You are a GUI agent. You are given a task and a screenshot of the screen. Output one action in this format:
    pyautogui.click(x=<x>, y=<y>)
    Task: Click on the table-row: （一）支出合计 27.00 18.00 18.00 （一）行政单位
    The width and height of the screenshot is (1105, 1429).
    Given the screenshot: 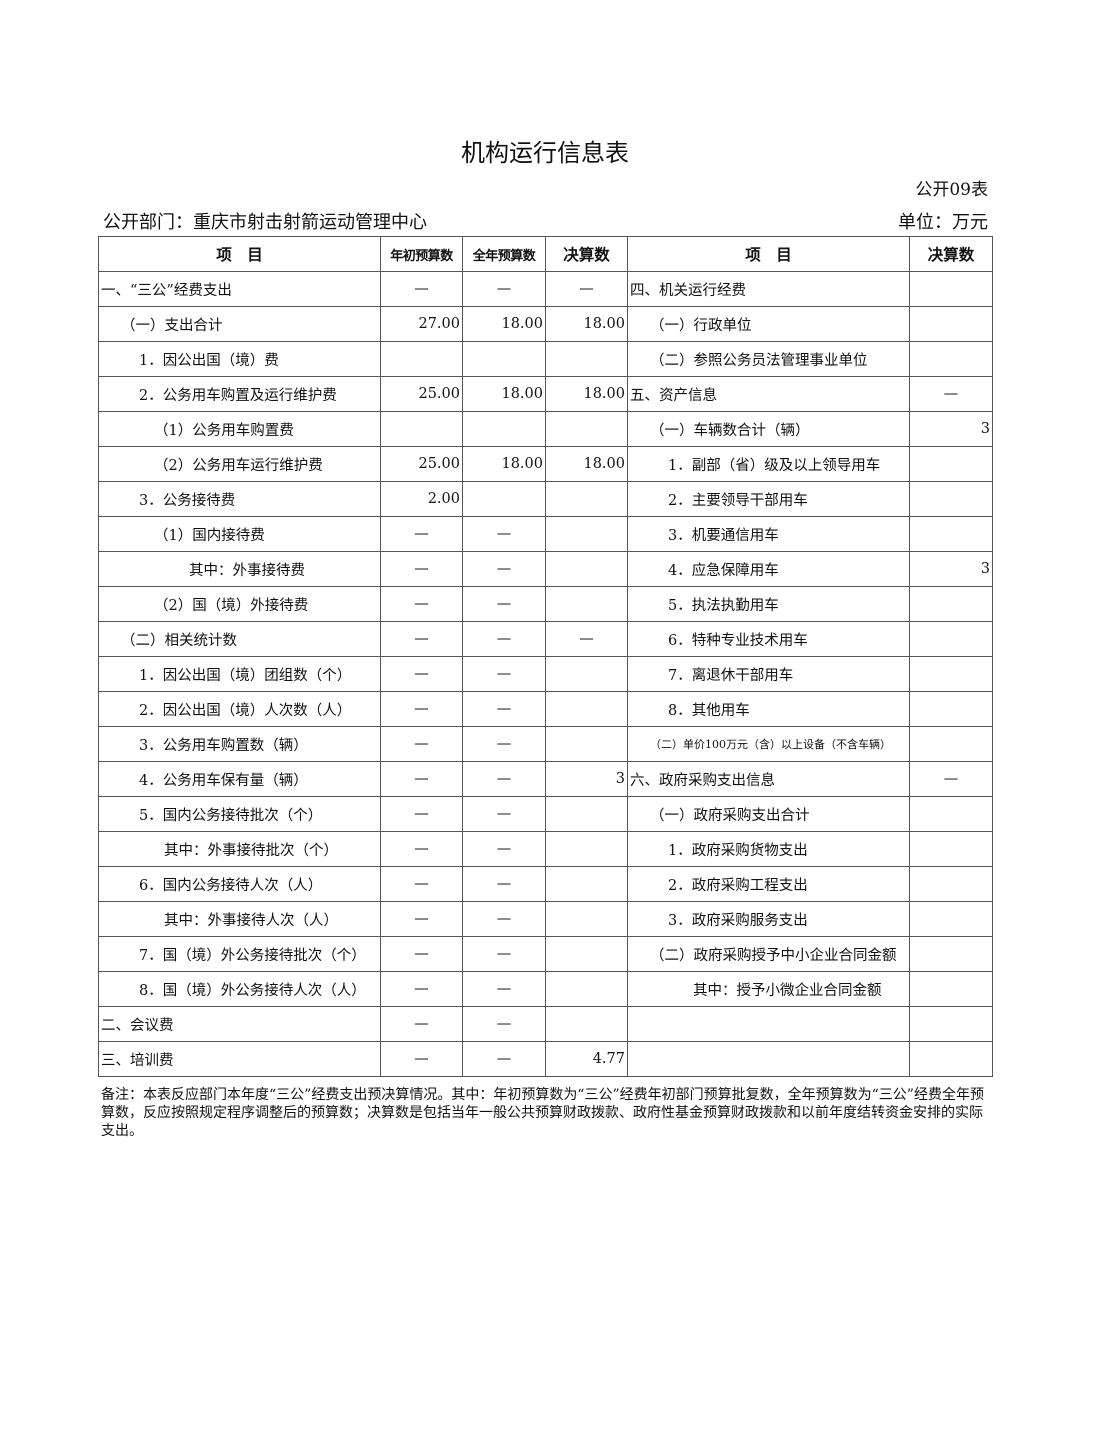 What is the action you would take?
    pyautogui.click(x=545, y=324)
    